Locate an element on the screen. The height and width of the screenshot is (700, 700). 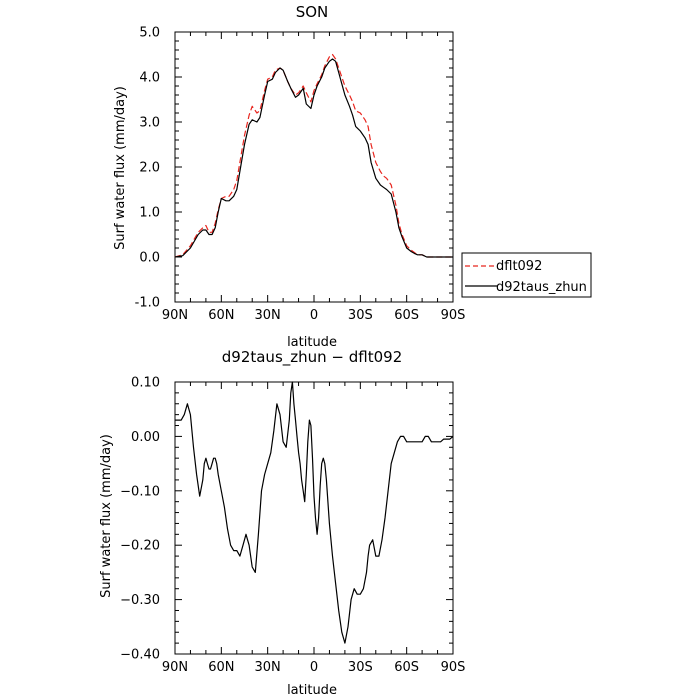
bottom-x-tick-label: 60S is located at coordinates (406, 667).